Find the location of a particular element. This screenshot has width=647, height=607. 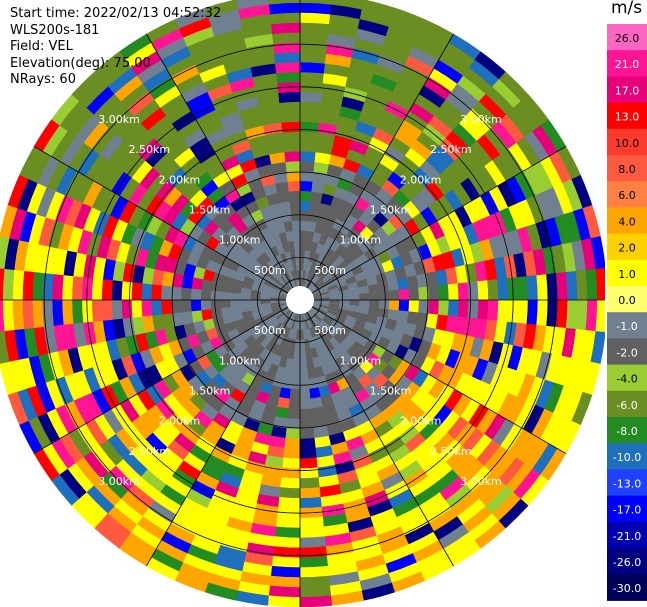

colorbar-tick-label: -2.0 is located at coordinates (626, 352).